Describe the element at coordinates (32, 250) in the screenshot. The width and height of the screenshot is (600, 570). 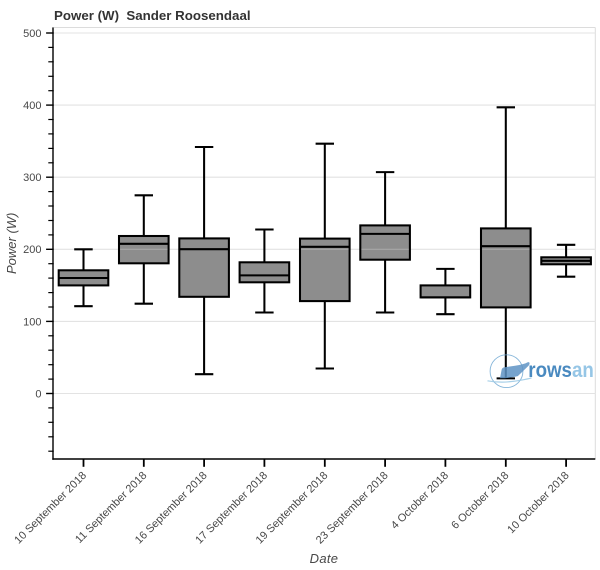
I see `svg-text: 200` at that location.